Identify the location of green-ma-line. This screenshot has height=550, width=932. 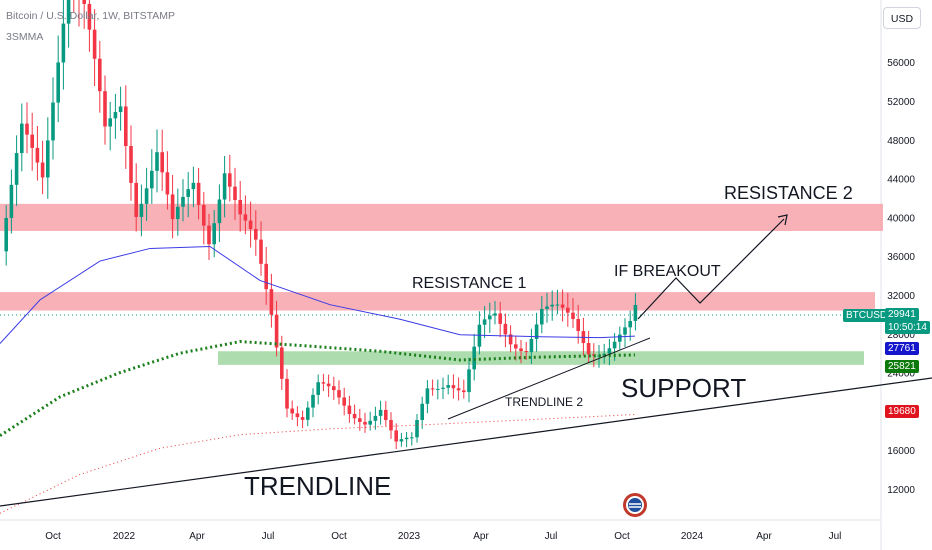
(318, 388).